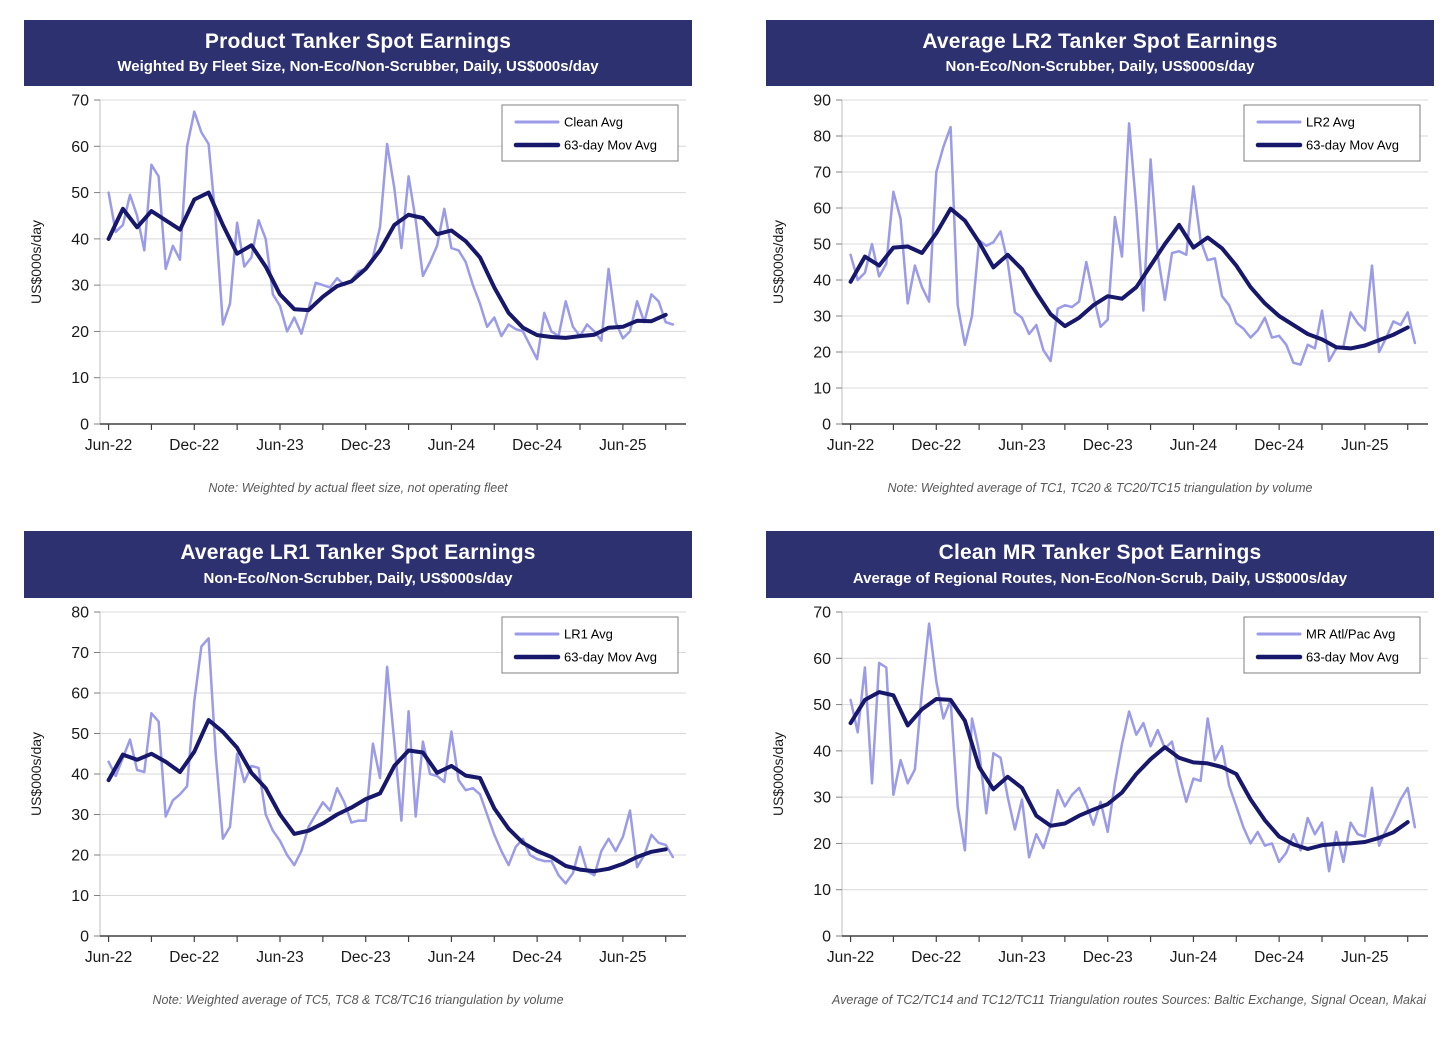 This screenshot has height=1055, width=1456. What do you see at coordinates (588, 633) in the screenshot?
I see `legend-label: LR1 Avg` at bounding box center [588, 633].